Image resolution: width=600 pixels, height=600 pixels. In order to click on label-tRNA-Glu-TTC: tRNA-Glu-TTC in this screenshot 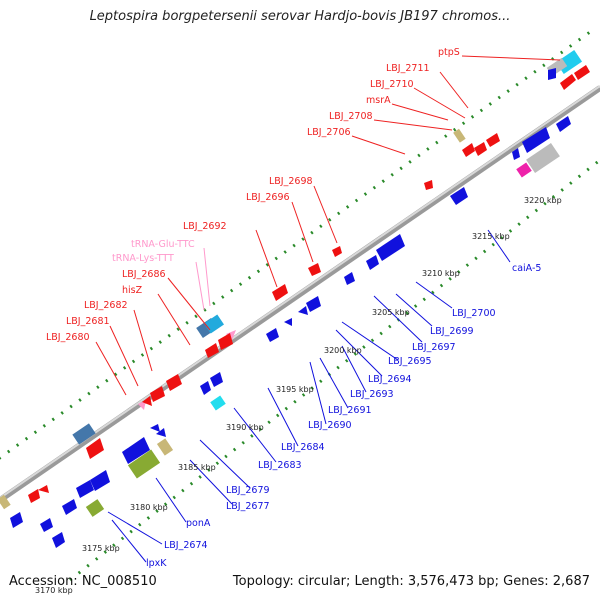, I will do `click(163, 244)`.